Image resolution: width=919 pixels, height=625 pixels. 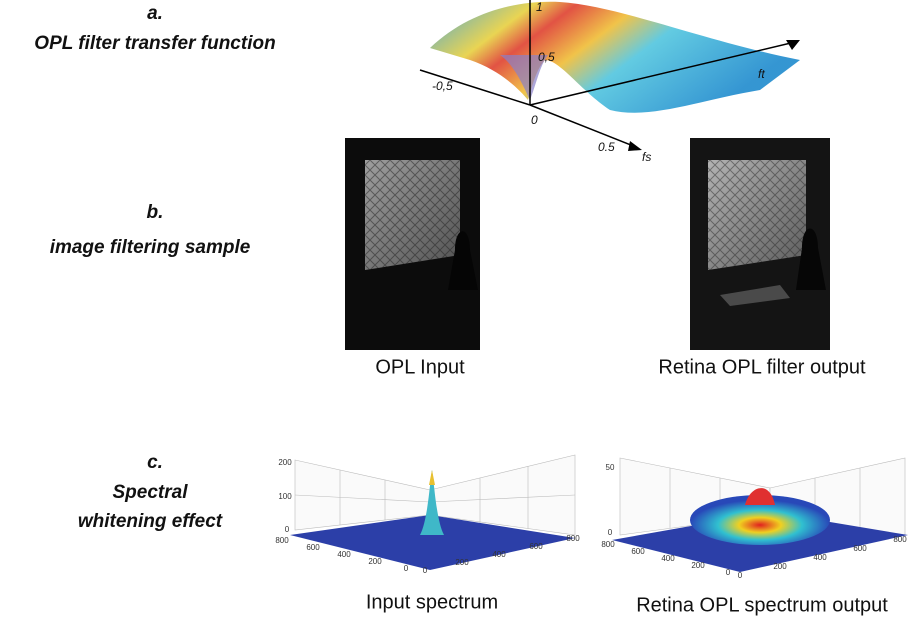 I want to click on panel-caption: image filtering sample, so click(x=150, y=247).